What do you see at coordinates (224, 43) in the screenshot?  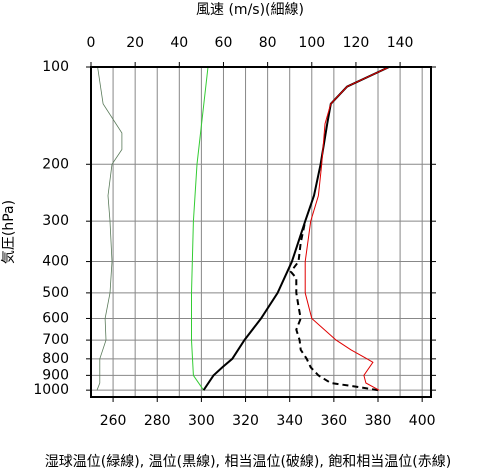 I see `top-tick-label: 60` at bounding box center [224, 43].